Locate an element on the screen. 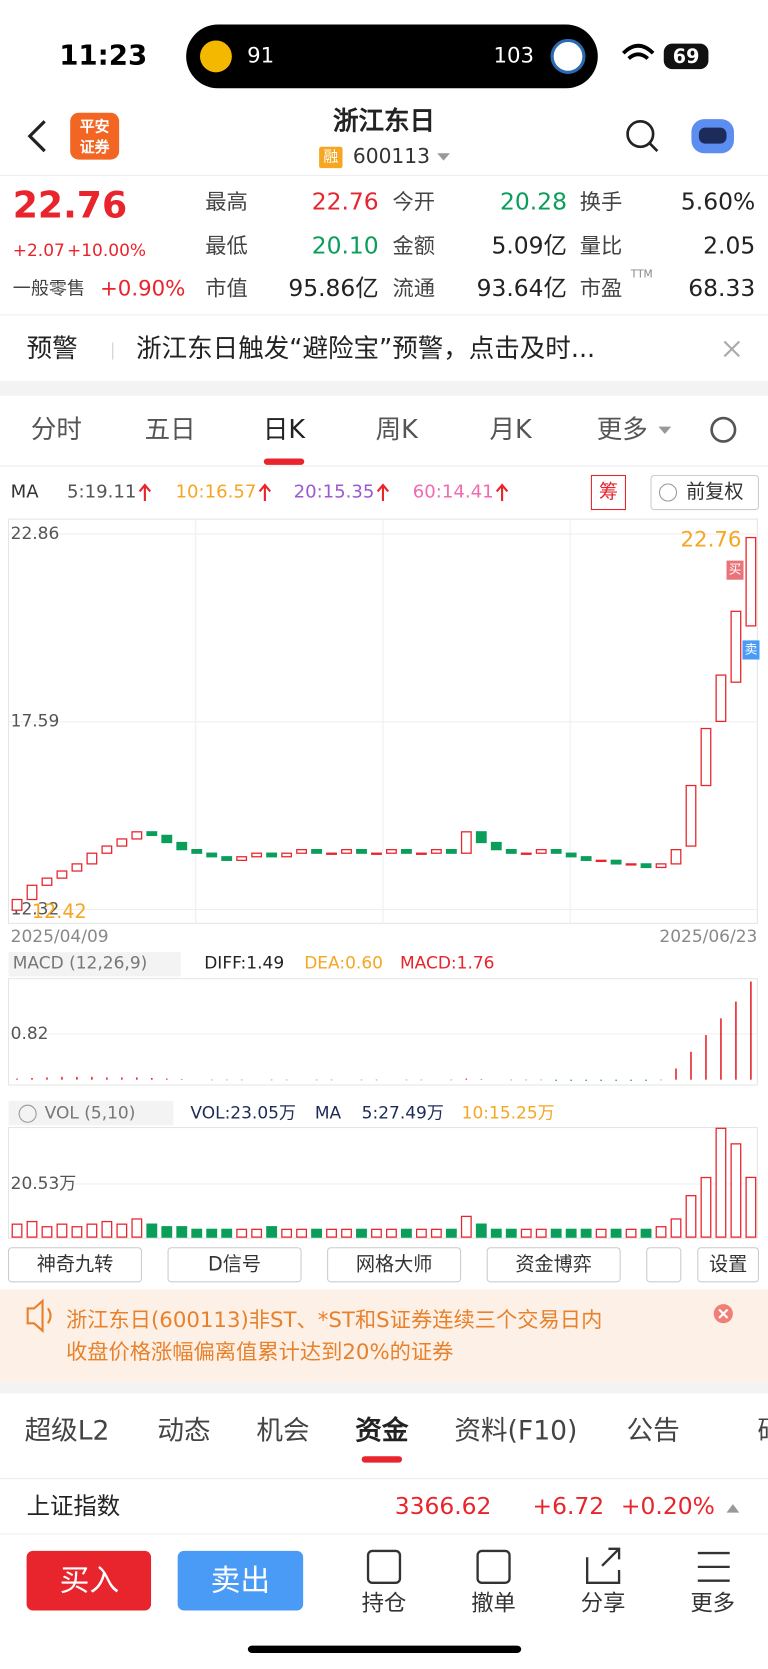  y-tick-label: 17.59 is located at coordinates (35, 722).